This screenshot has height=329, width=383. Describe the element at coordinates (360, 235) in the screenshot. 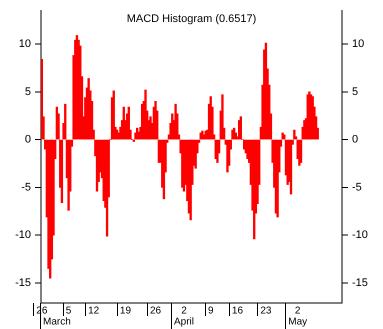

I see `y2-tick-label: -10` at that location.